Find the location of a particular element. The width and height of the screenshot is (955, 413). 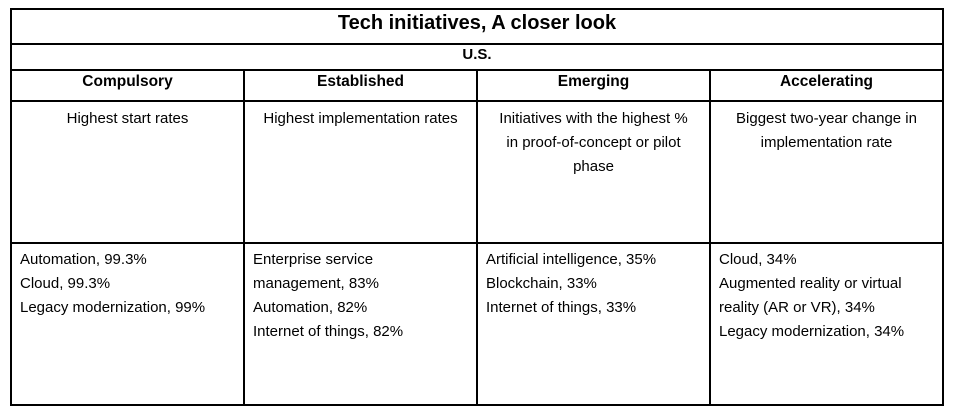

page-title: Tech initiatives, A closer look is located at coordinates (477, 26).